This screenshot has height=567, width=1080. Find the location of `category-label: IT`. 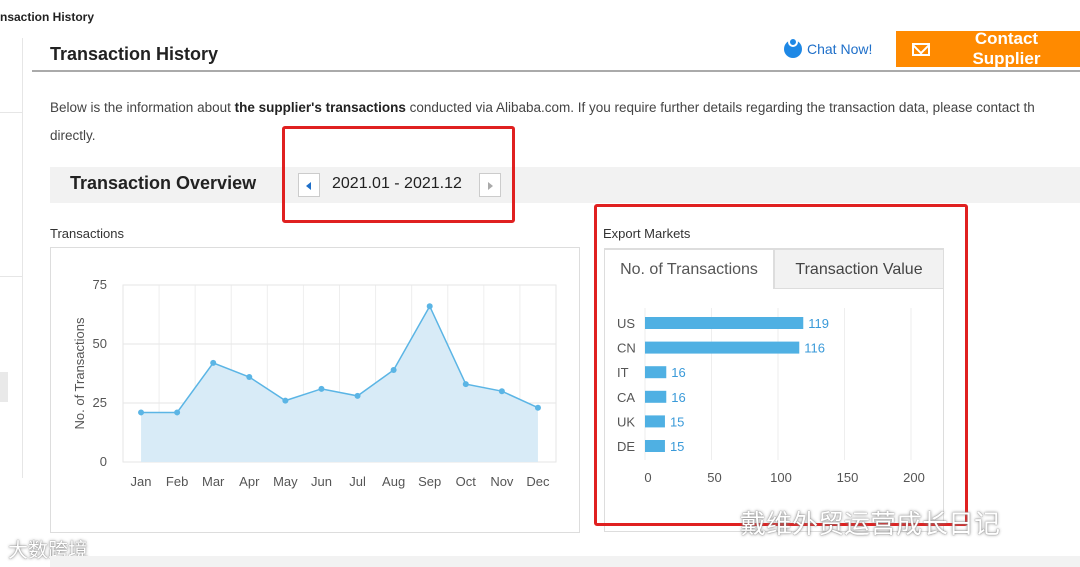

category-label: IT is located at coordinates (623, 372).